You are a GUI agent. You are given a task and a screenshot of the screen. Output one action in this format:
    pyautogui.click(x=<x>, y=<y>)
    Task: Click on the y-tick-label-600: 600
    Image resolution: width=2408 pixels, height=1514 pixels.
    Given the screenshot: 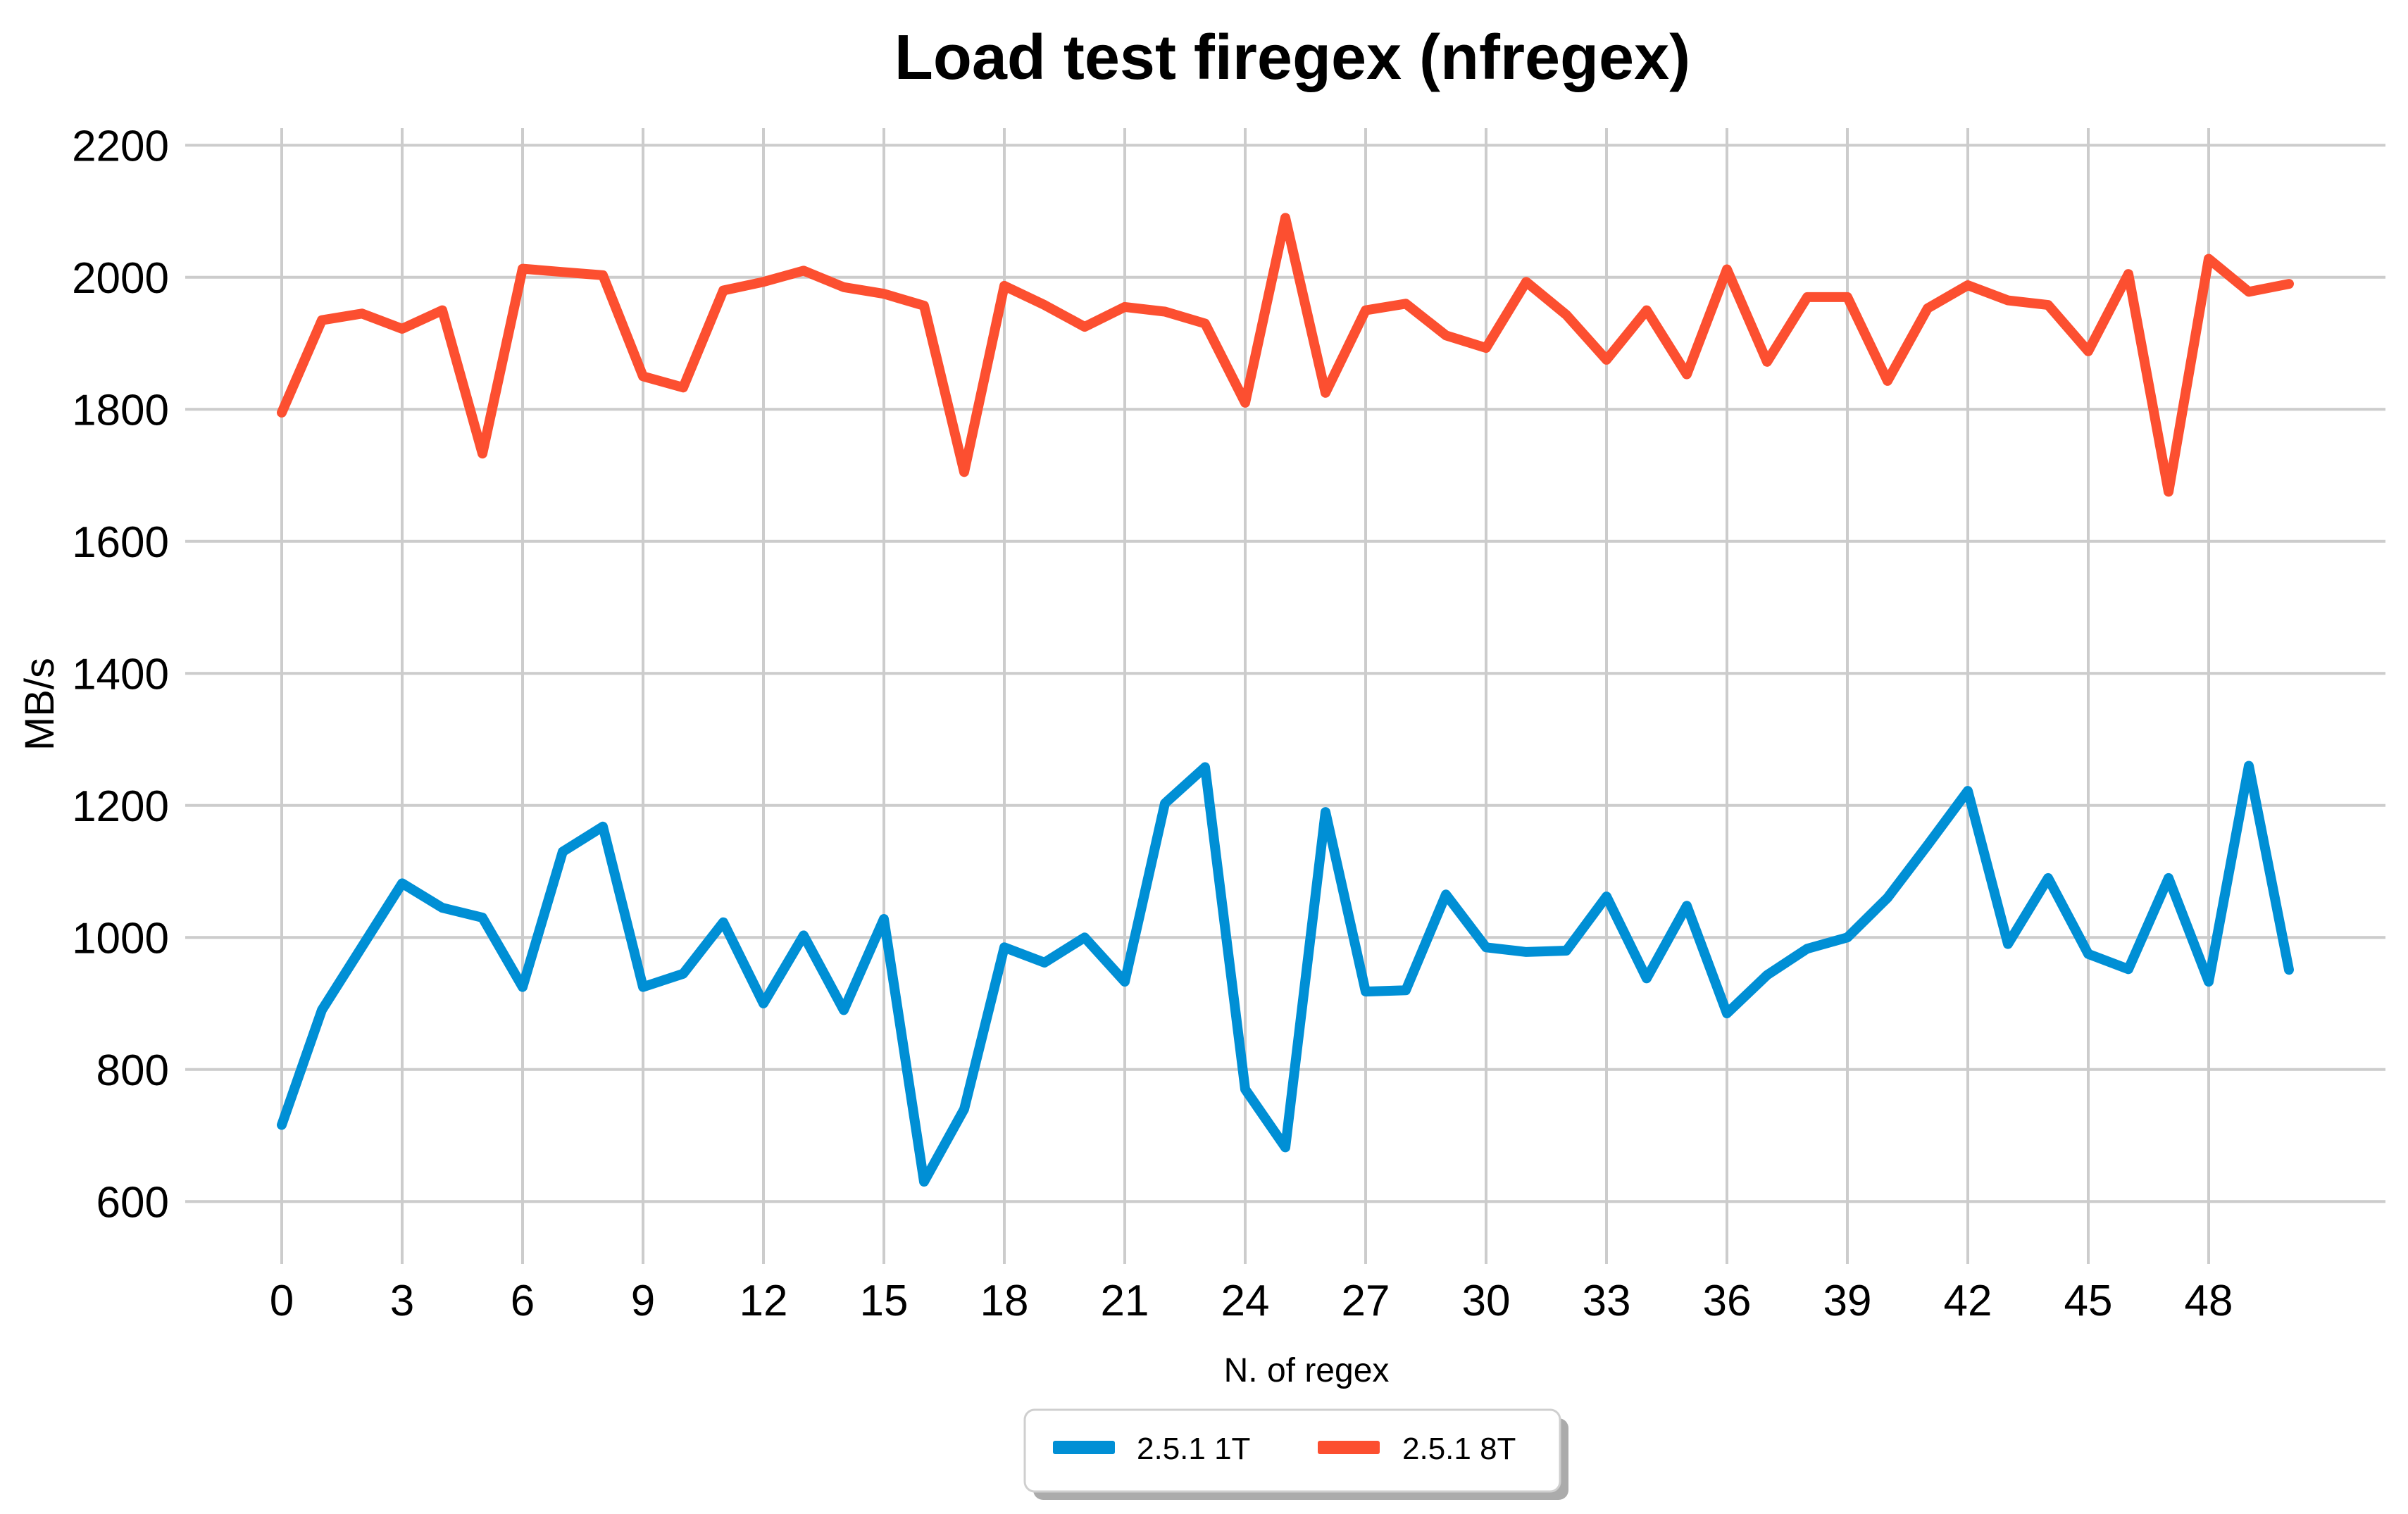 What is the action you would take?
    pyautogui.click(x=132, y=1202)
    